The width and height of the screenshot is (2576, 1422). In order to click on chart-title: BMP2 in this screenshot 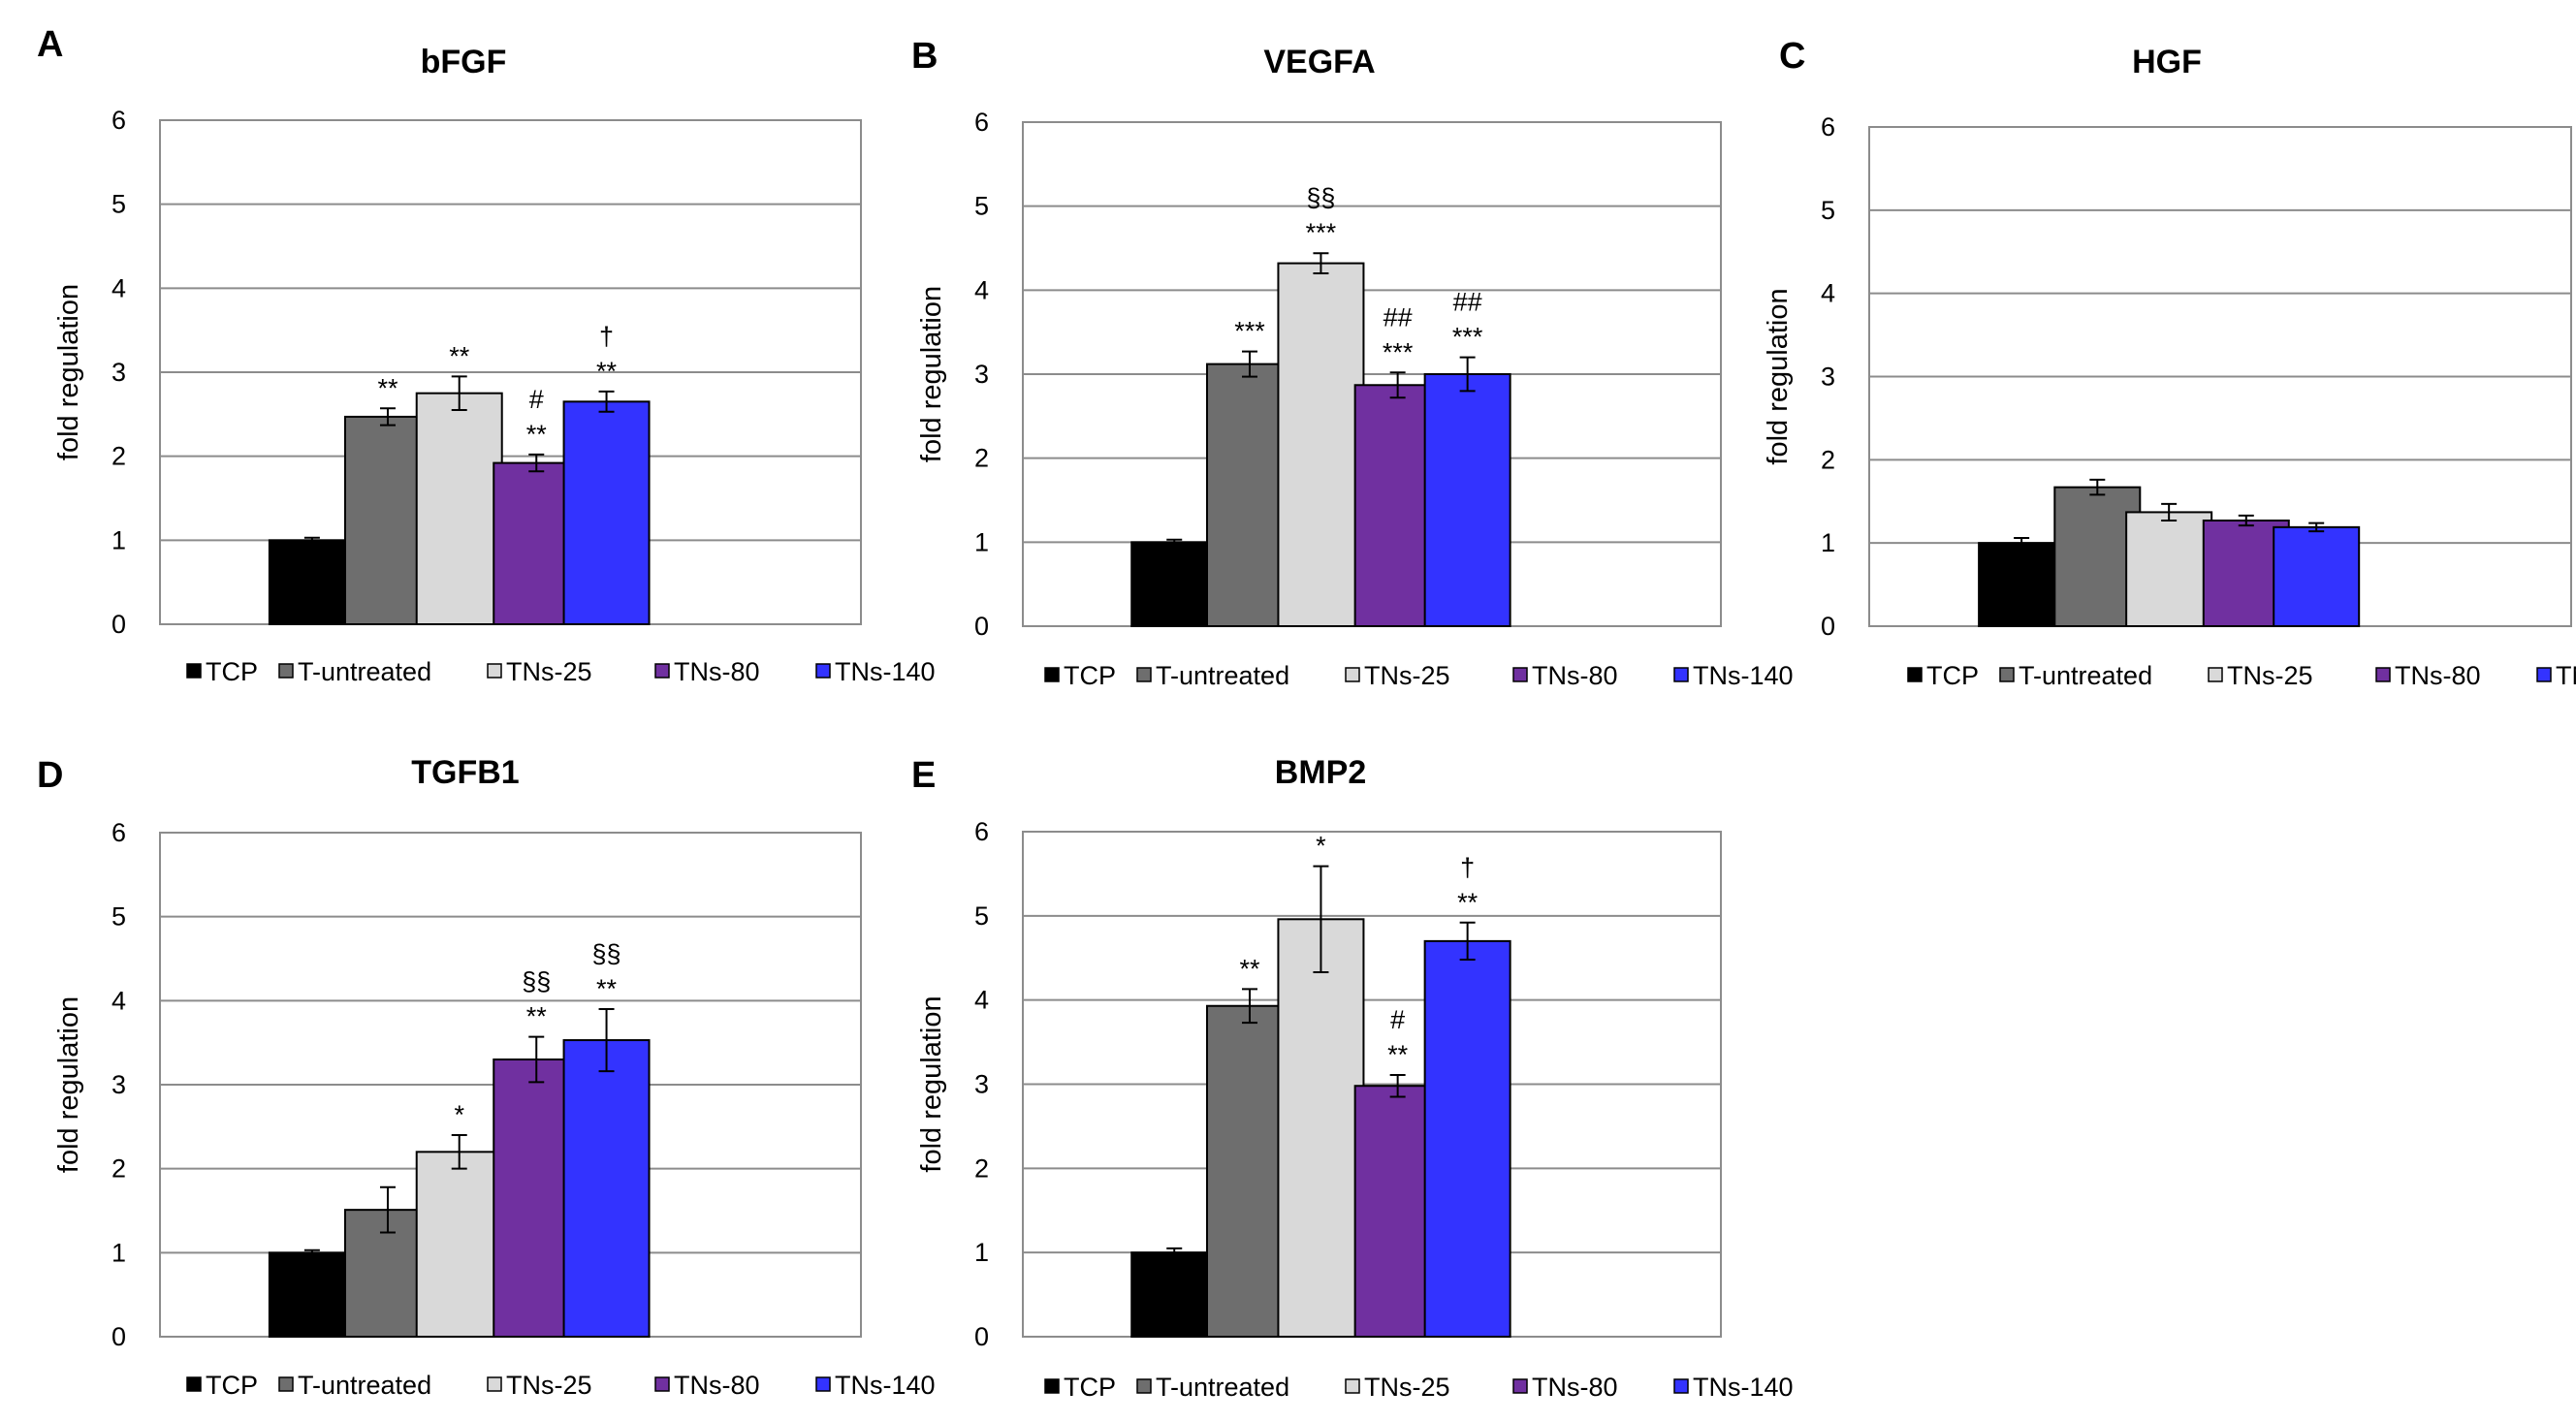, I will do `click(1321, 772)`.